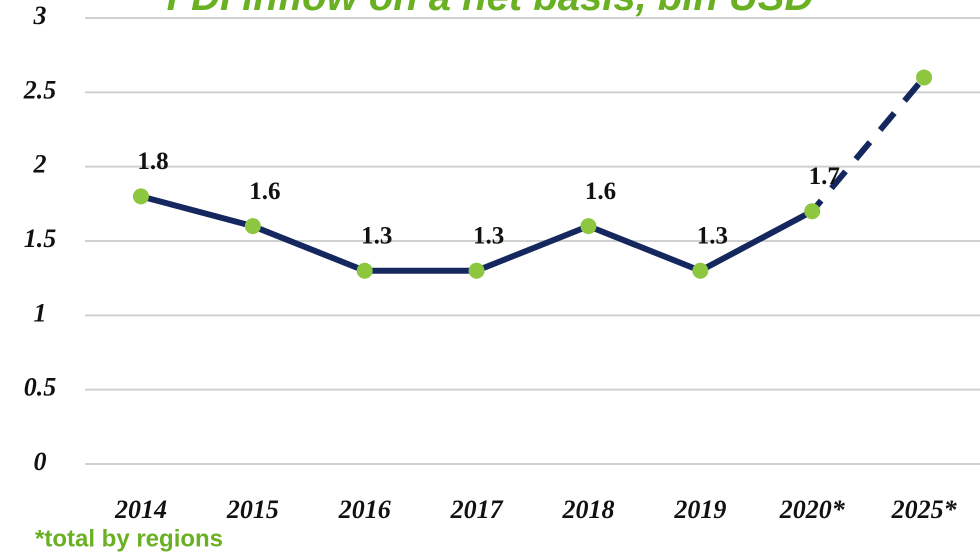 The height and width of the screenshot is (559, 980). I want to click on x-tick-label: 2015, so click(252, 509).